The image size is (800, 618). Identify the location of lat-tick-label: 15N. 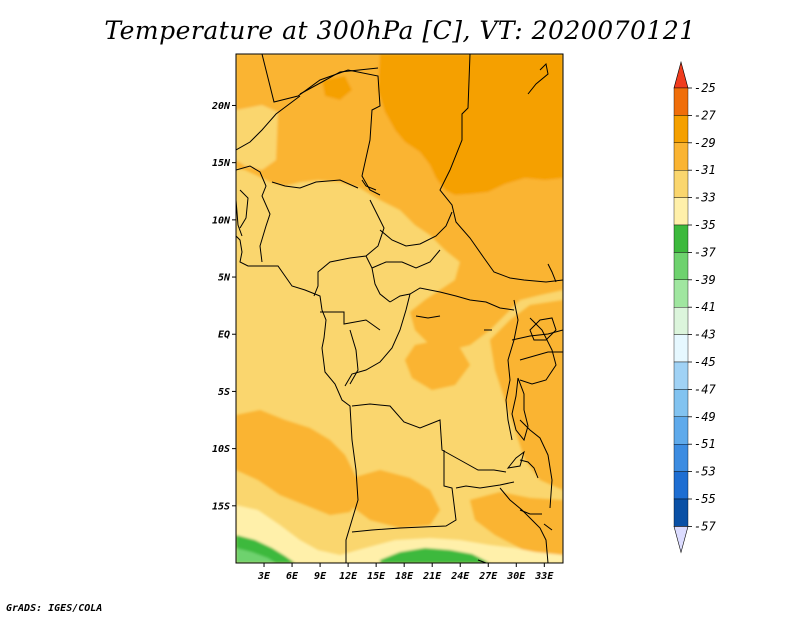
(221, 163).